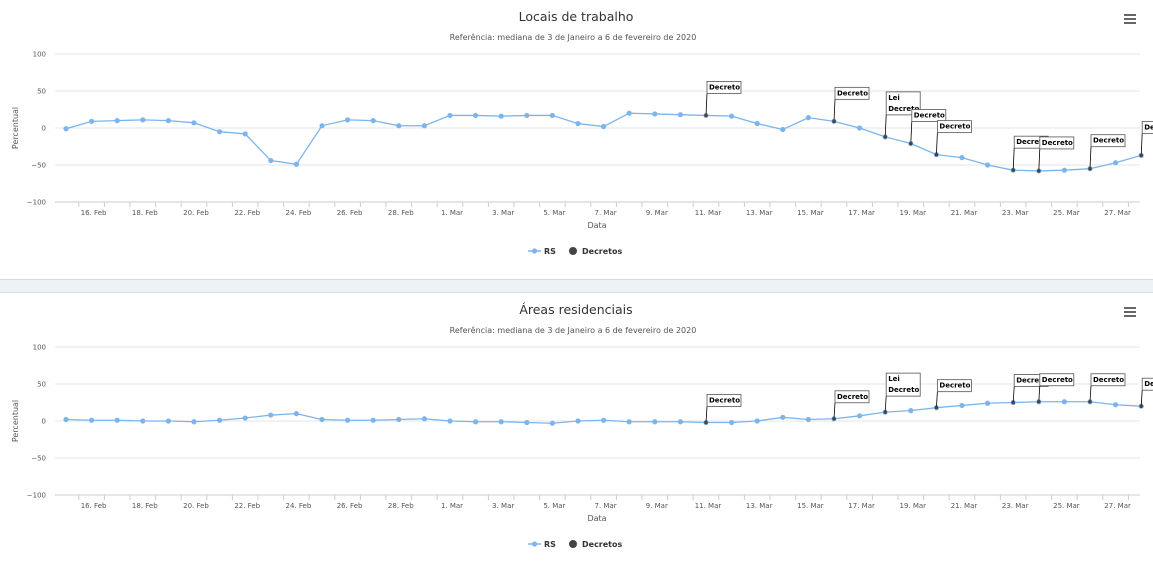 This screenshot has width=1153, height=565. What do you see at coordinates (247, 213) in the screenshot?
I see `x-tick-label: 22. Feb` at bounding box center [247, 213].